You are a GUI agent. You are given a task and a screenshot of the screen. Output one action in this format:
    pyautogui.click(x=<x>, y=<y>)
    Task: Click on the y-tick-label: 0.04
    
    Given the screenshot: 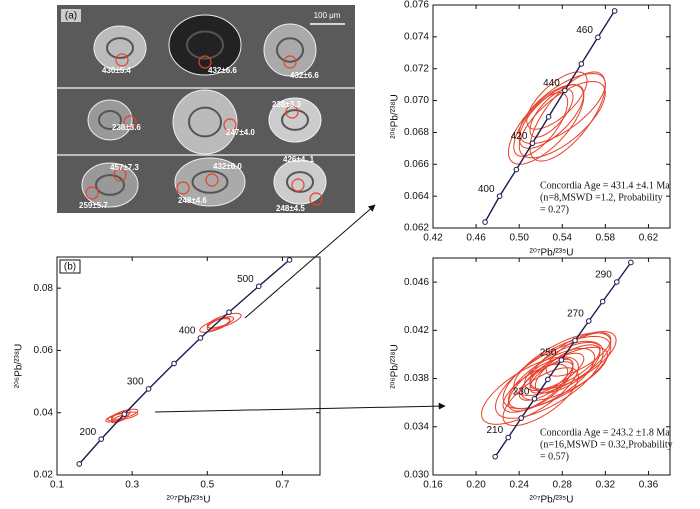 What is the action you would take?
    pyautogui.click(x=44, y=412)
    